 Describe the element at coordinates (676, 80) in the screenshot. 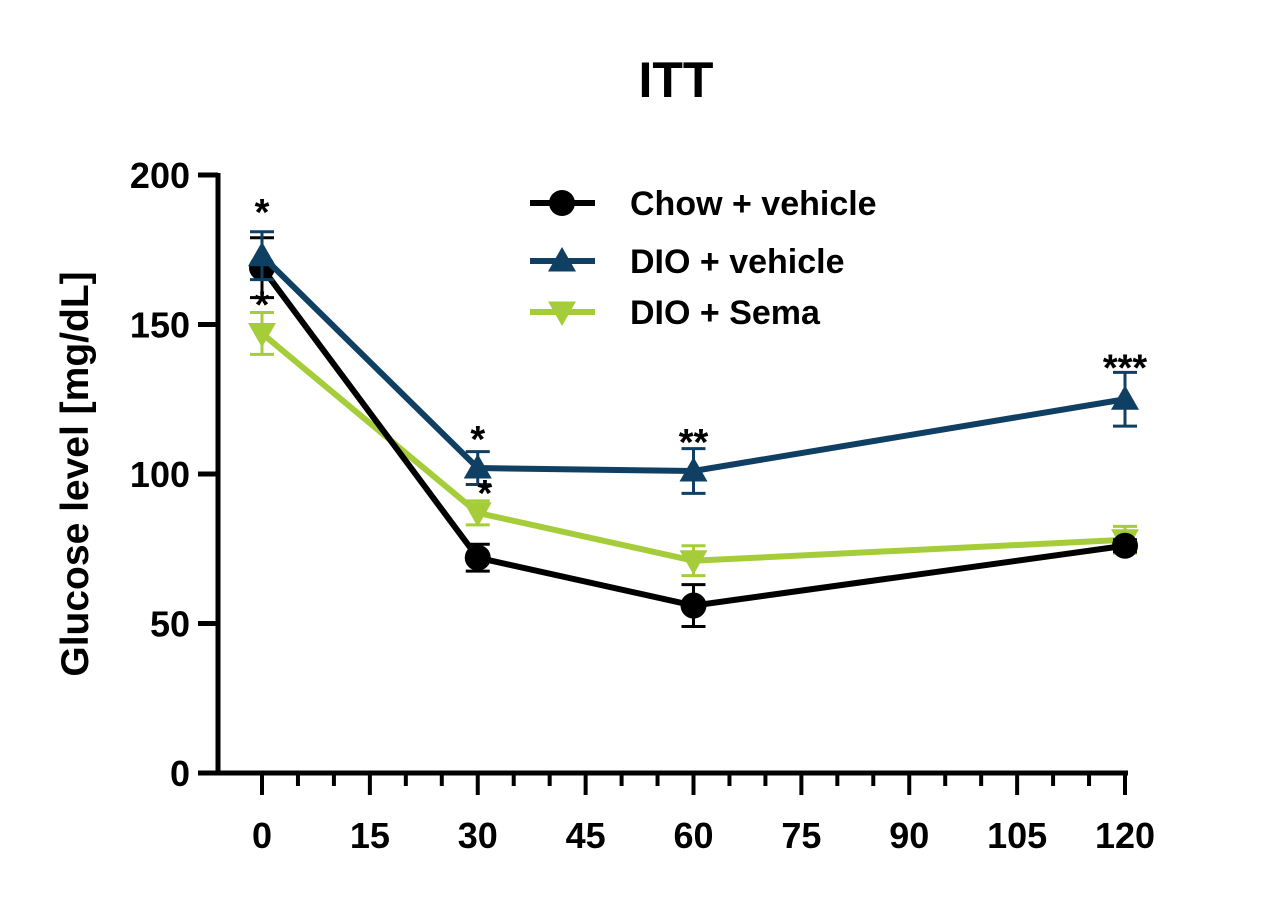

I see `chart-title: ITT` at that location.